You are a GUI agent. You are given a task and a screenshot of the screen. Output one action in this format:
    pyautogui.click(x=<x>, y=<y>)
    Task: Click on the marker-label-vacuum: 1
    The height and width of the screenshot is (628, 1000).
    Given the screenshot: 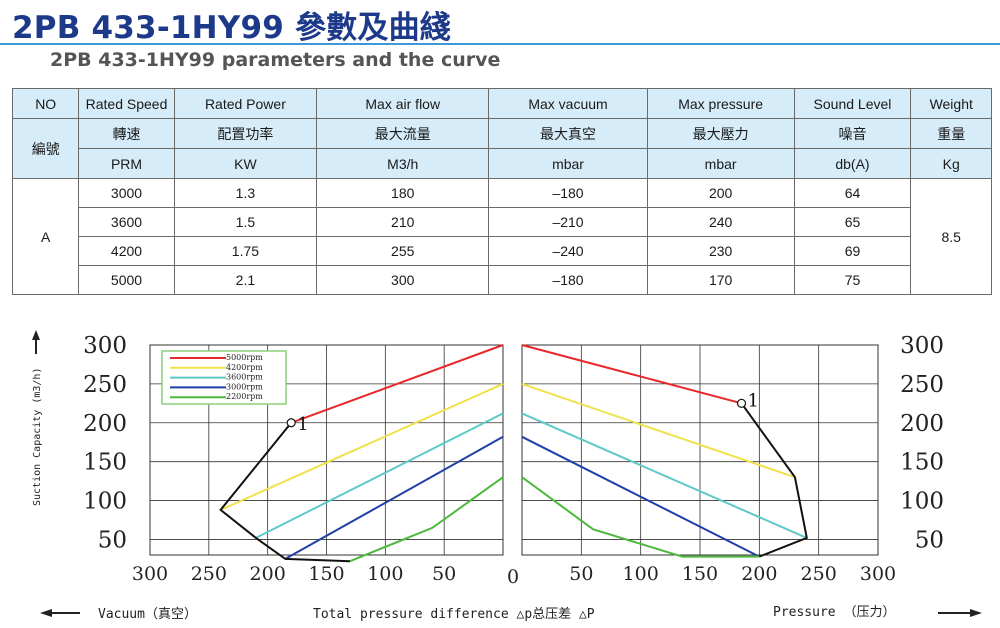 What is the action you would take?
    pyautogui.click(x=302, y=424)
    